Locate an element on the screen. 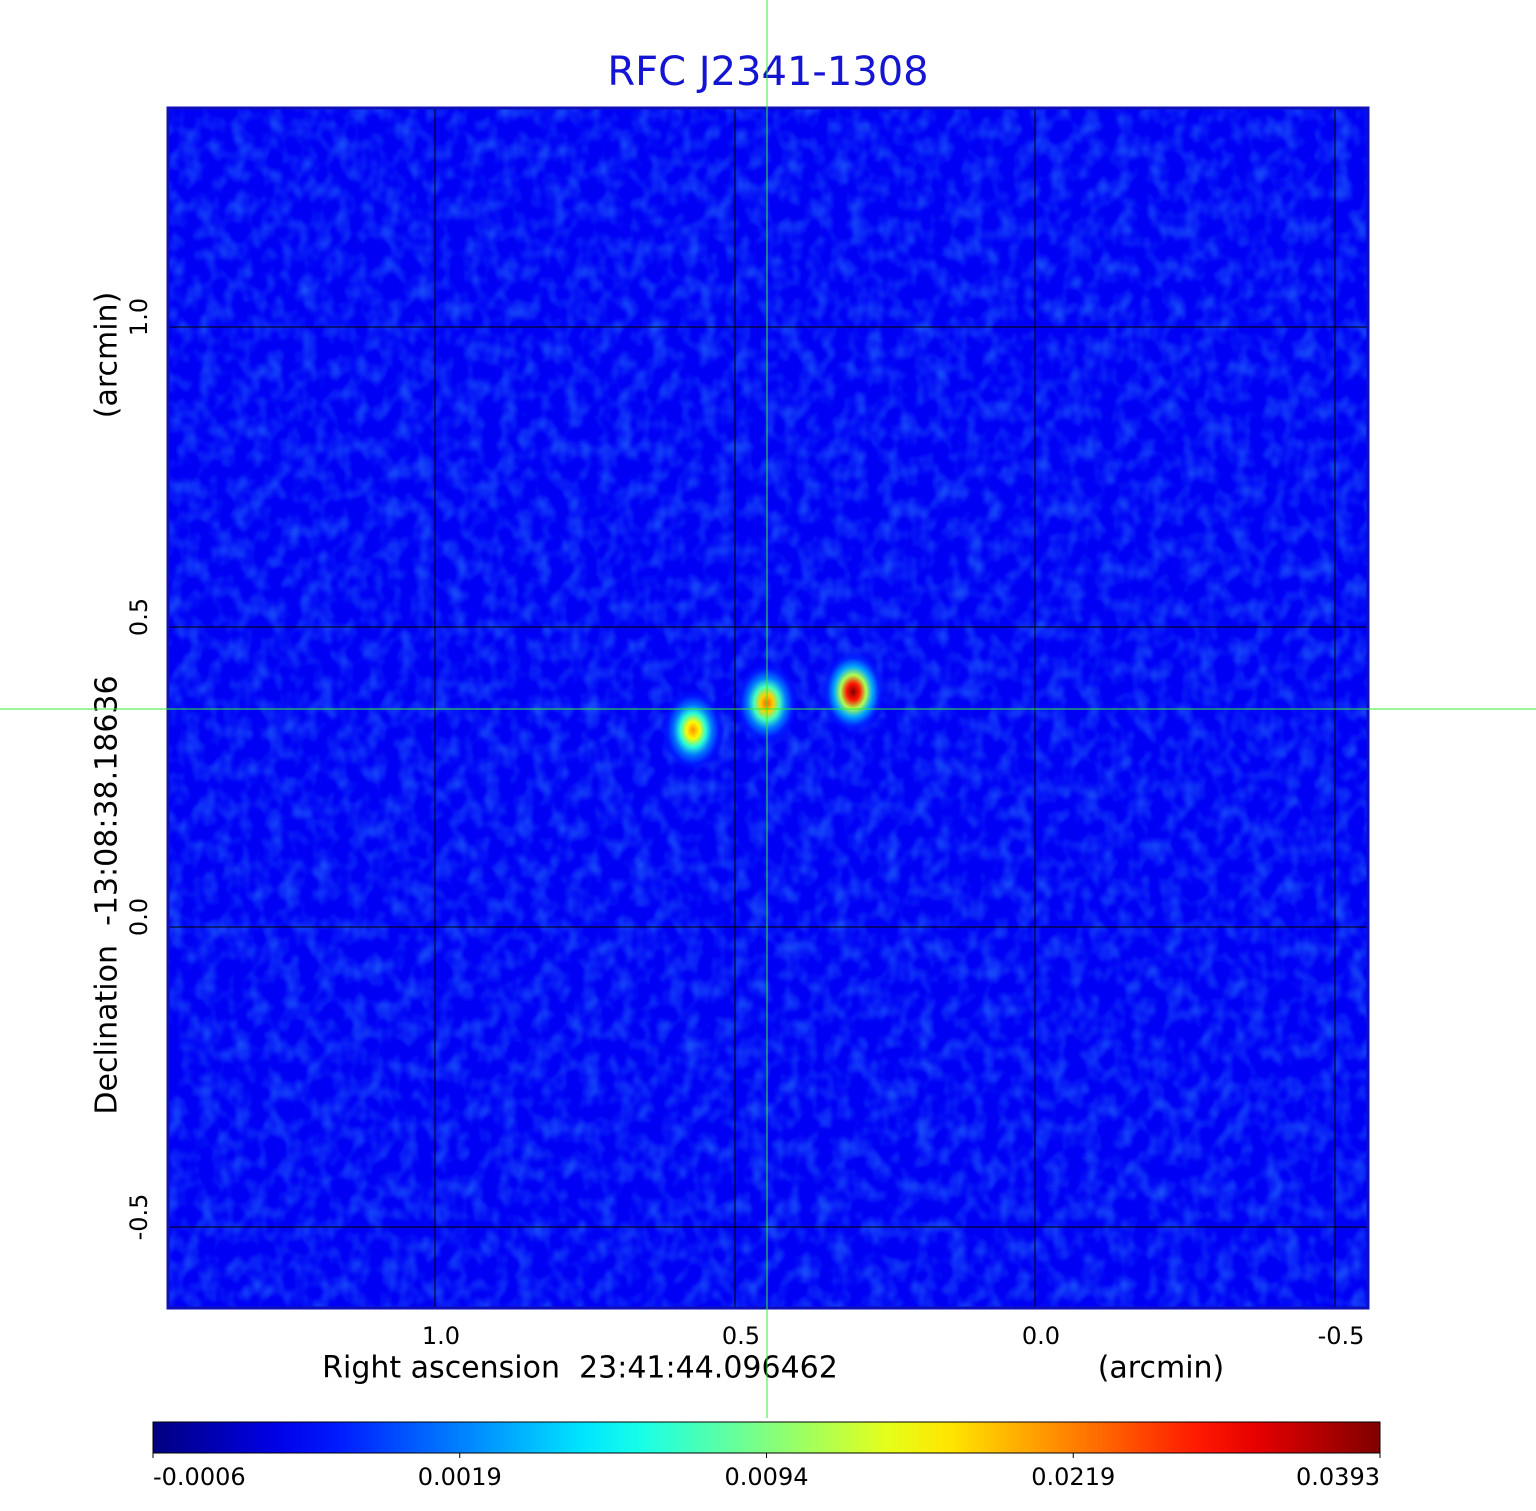 This screenshot has width=1536, height=1511. colorbar-tick-label: 0.0219 is located at coordinates (1073, 1477).